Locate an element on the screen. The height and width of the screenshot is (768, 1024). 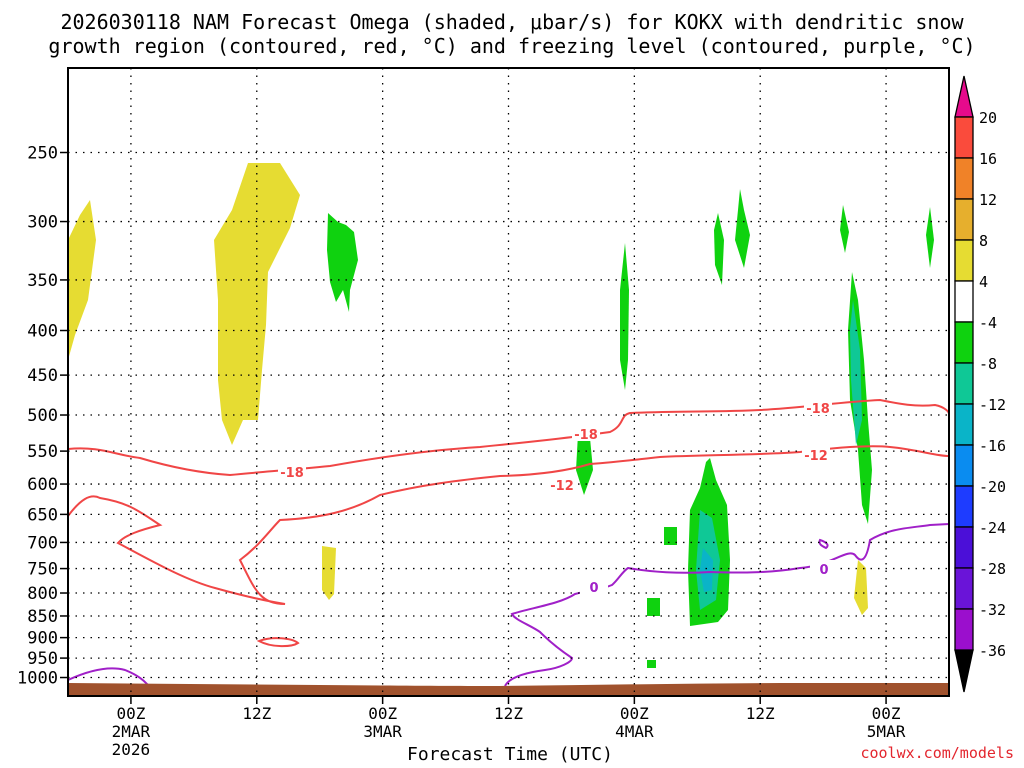
colorbar-label: 8 is located at coordinates (983, 241).